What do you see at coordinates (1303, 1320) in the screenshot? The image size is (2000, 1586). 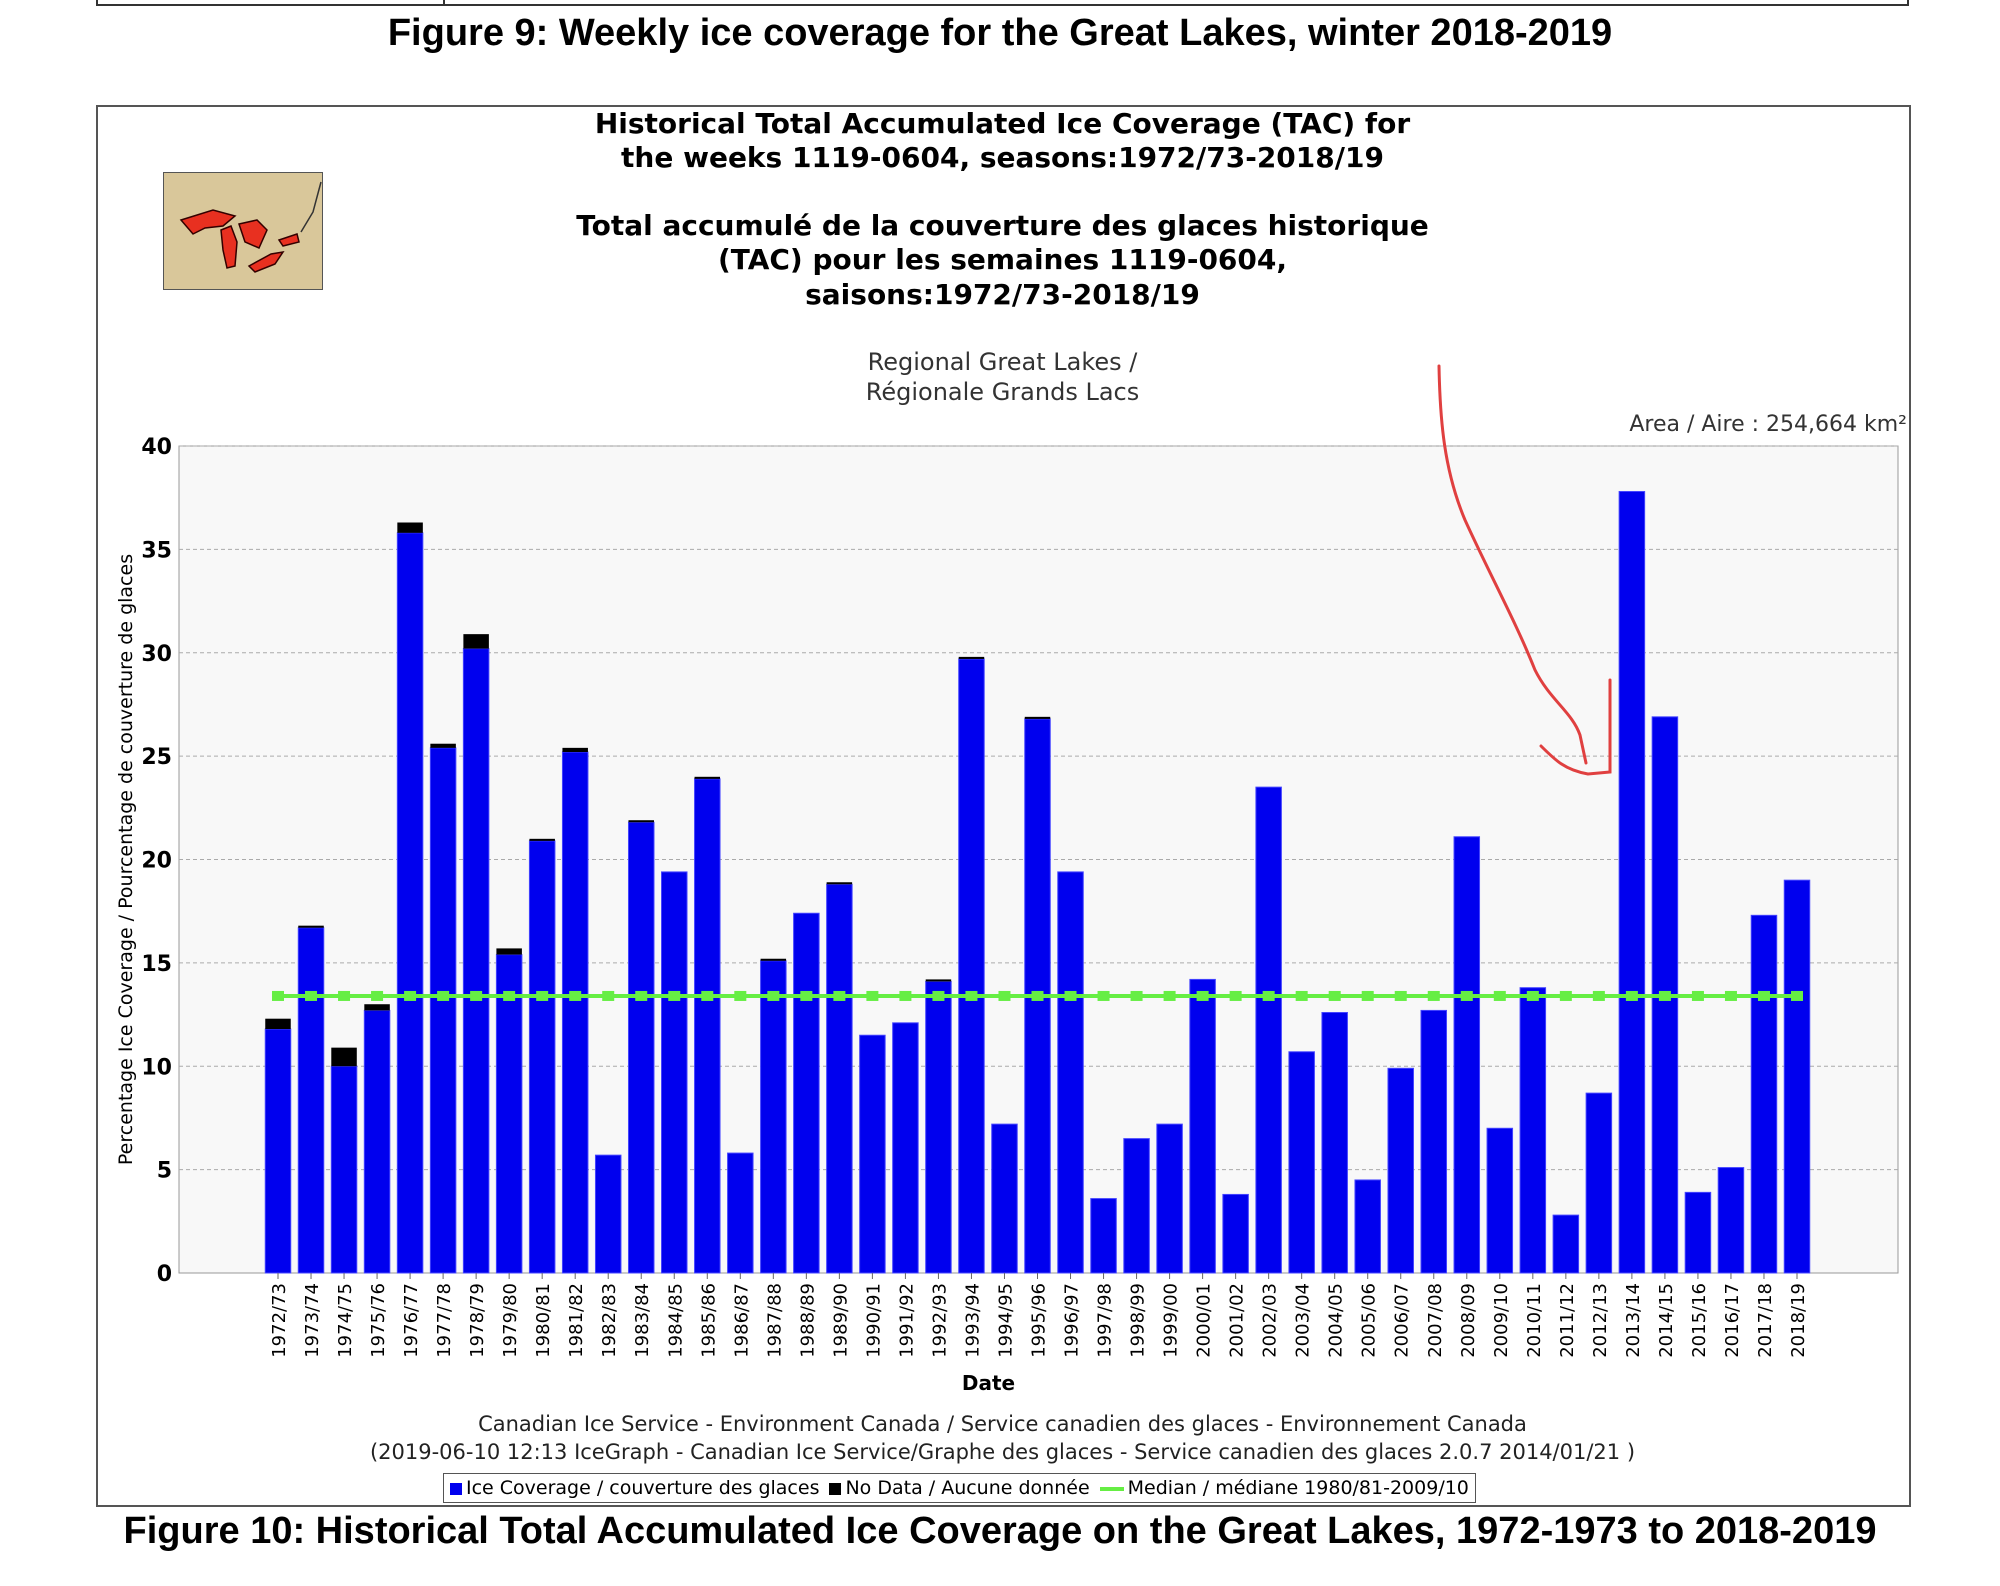 I see `x-tick-label: 2003/04` at bounding box center [1303, 1320].